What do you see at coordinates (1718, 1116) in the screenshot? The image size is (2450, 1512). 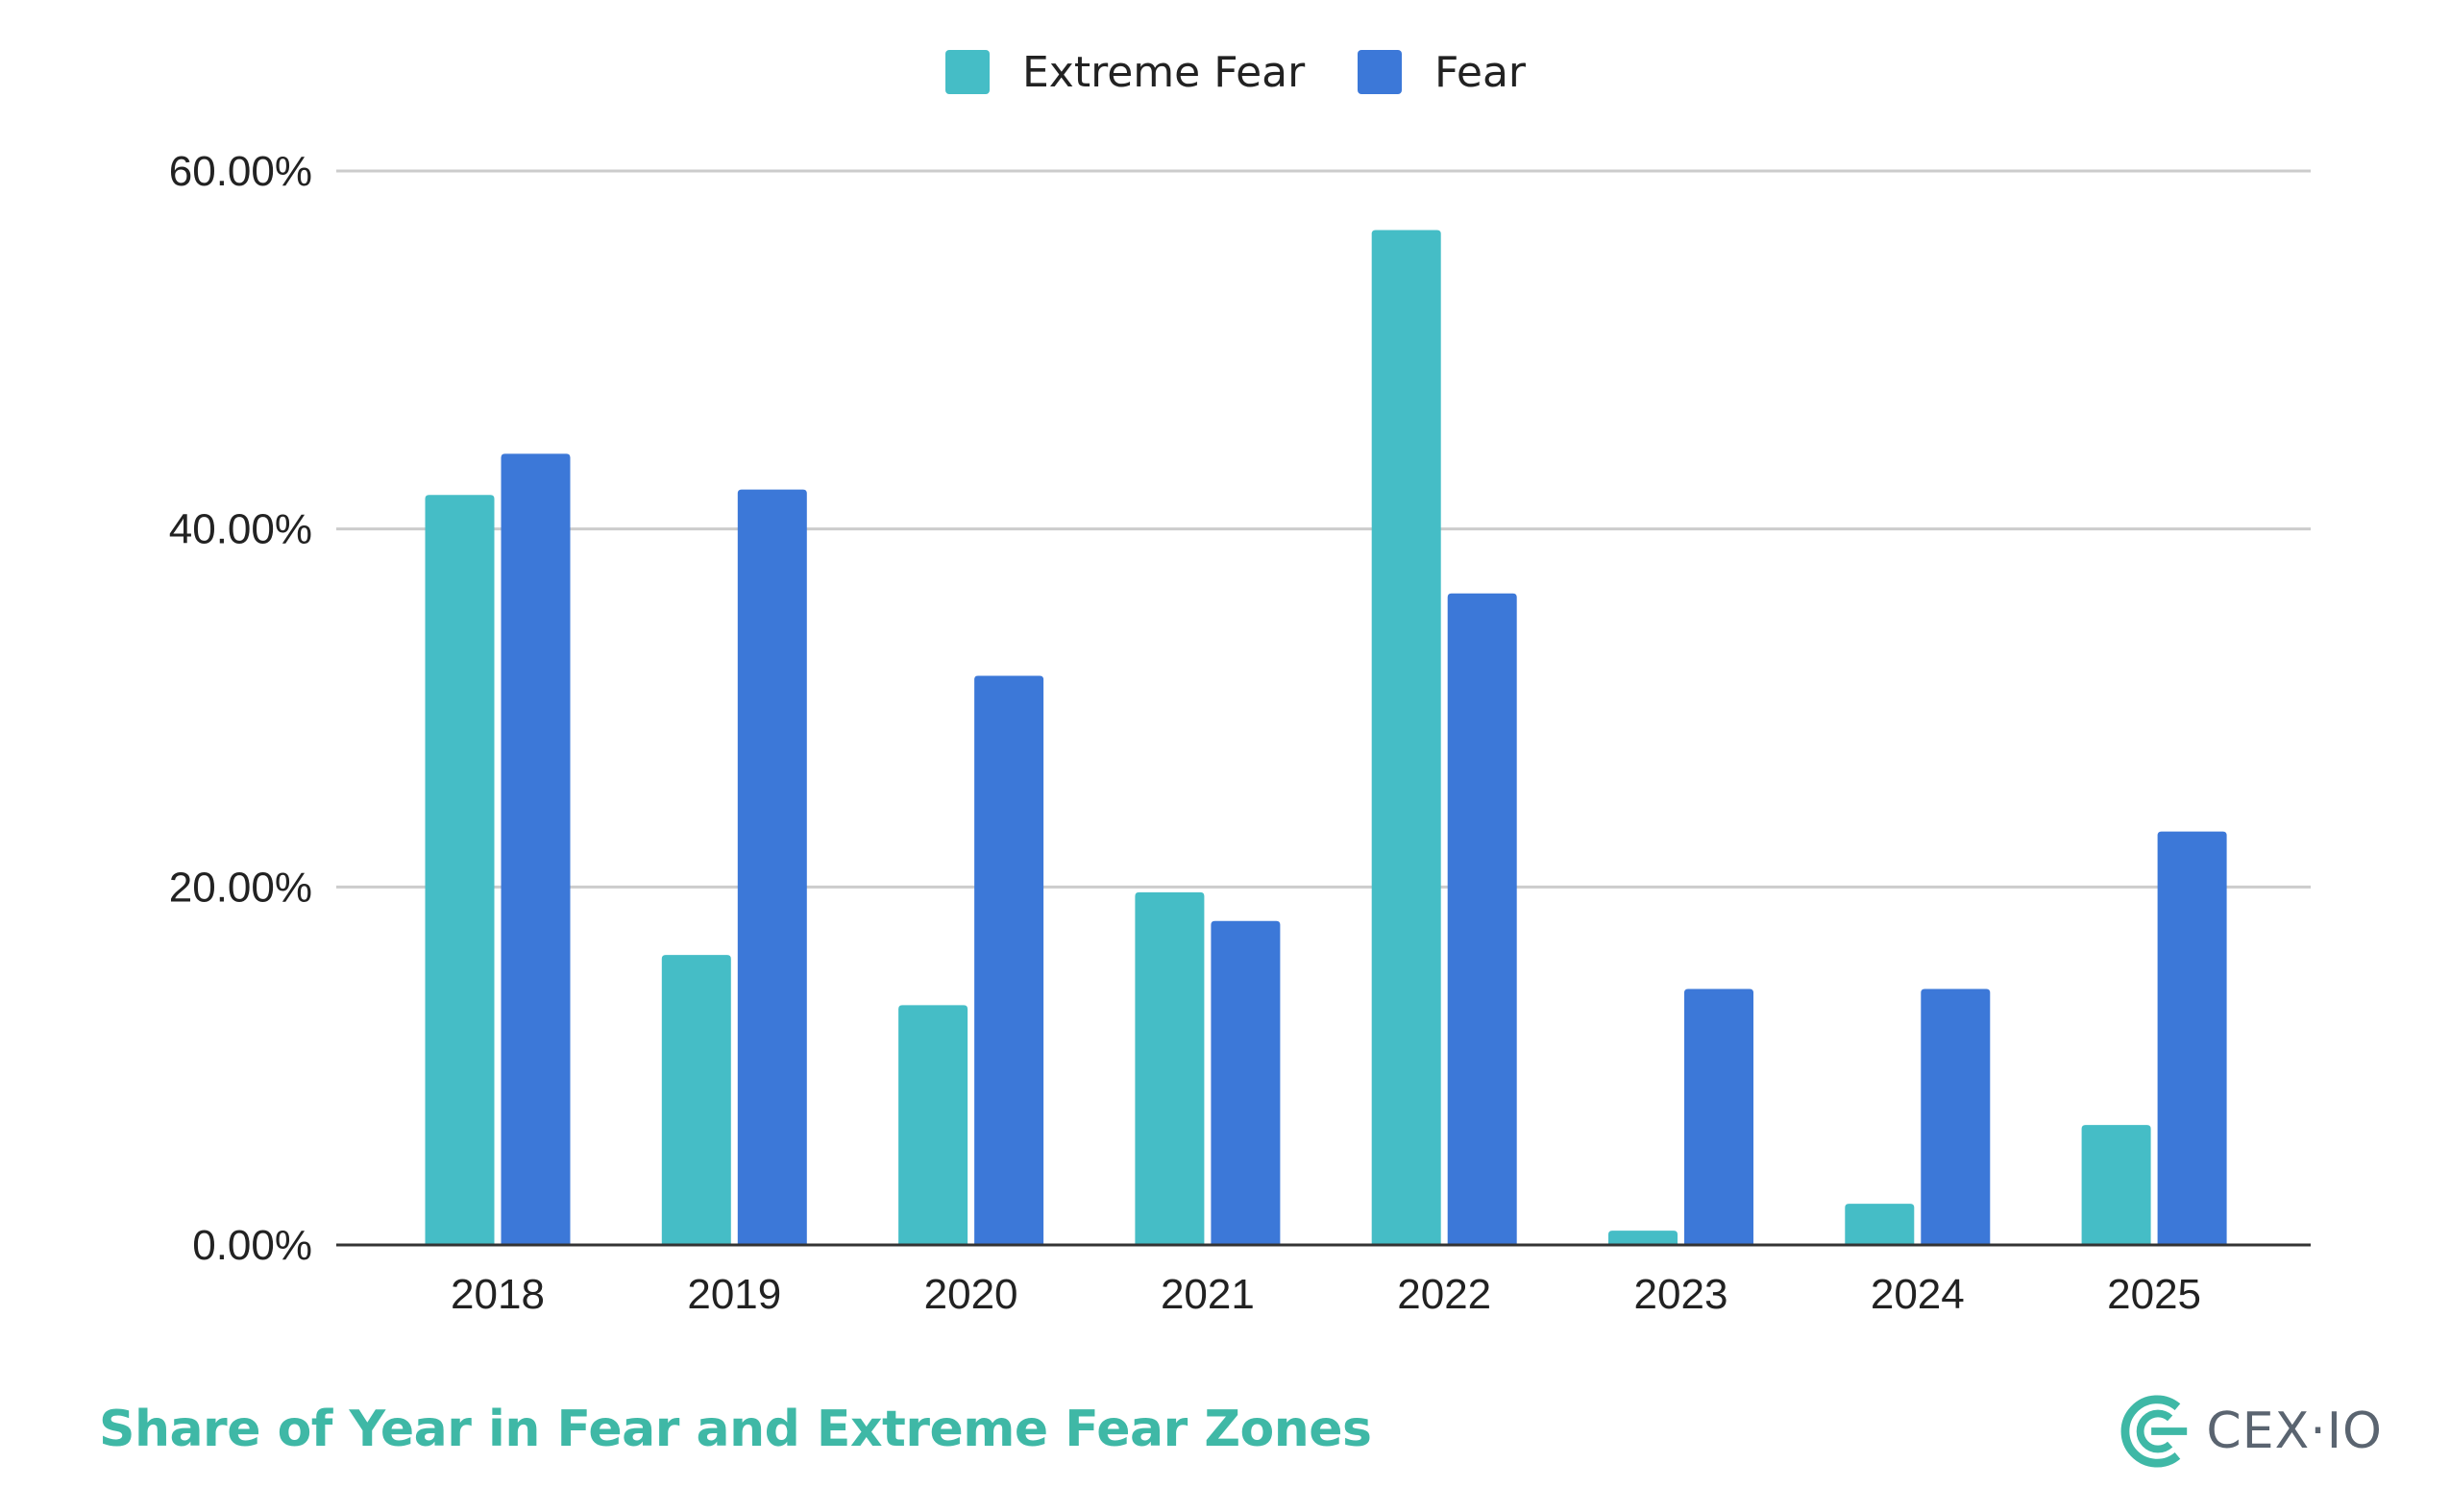 I see `bar-fear-2023` at bounding box center [1718, 1116].